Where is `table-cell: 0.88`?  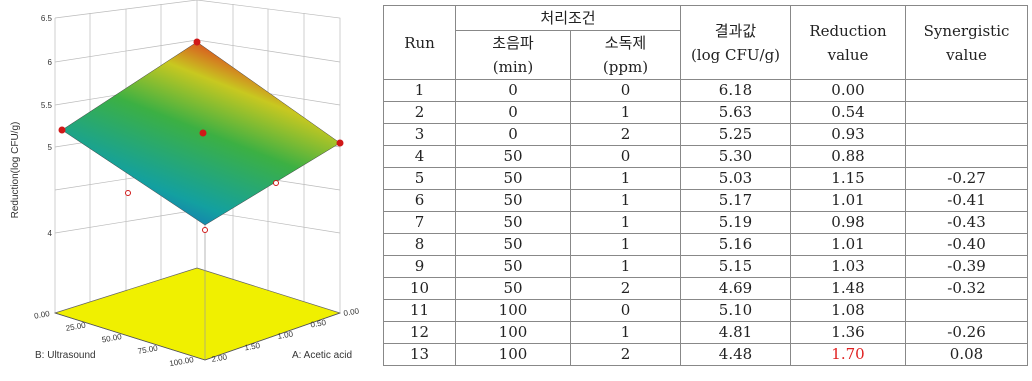 table-cell: 0.88 is located at coordinates (848, 156).